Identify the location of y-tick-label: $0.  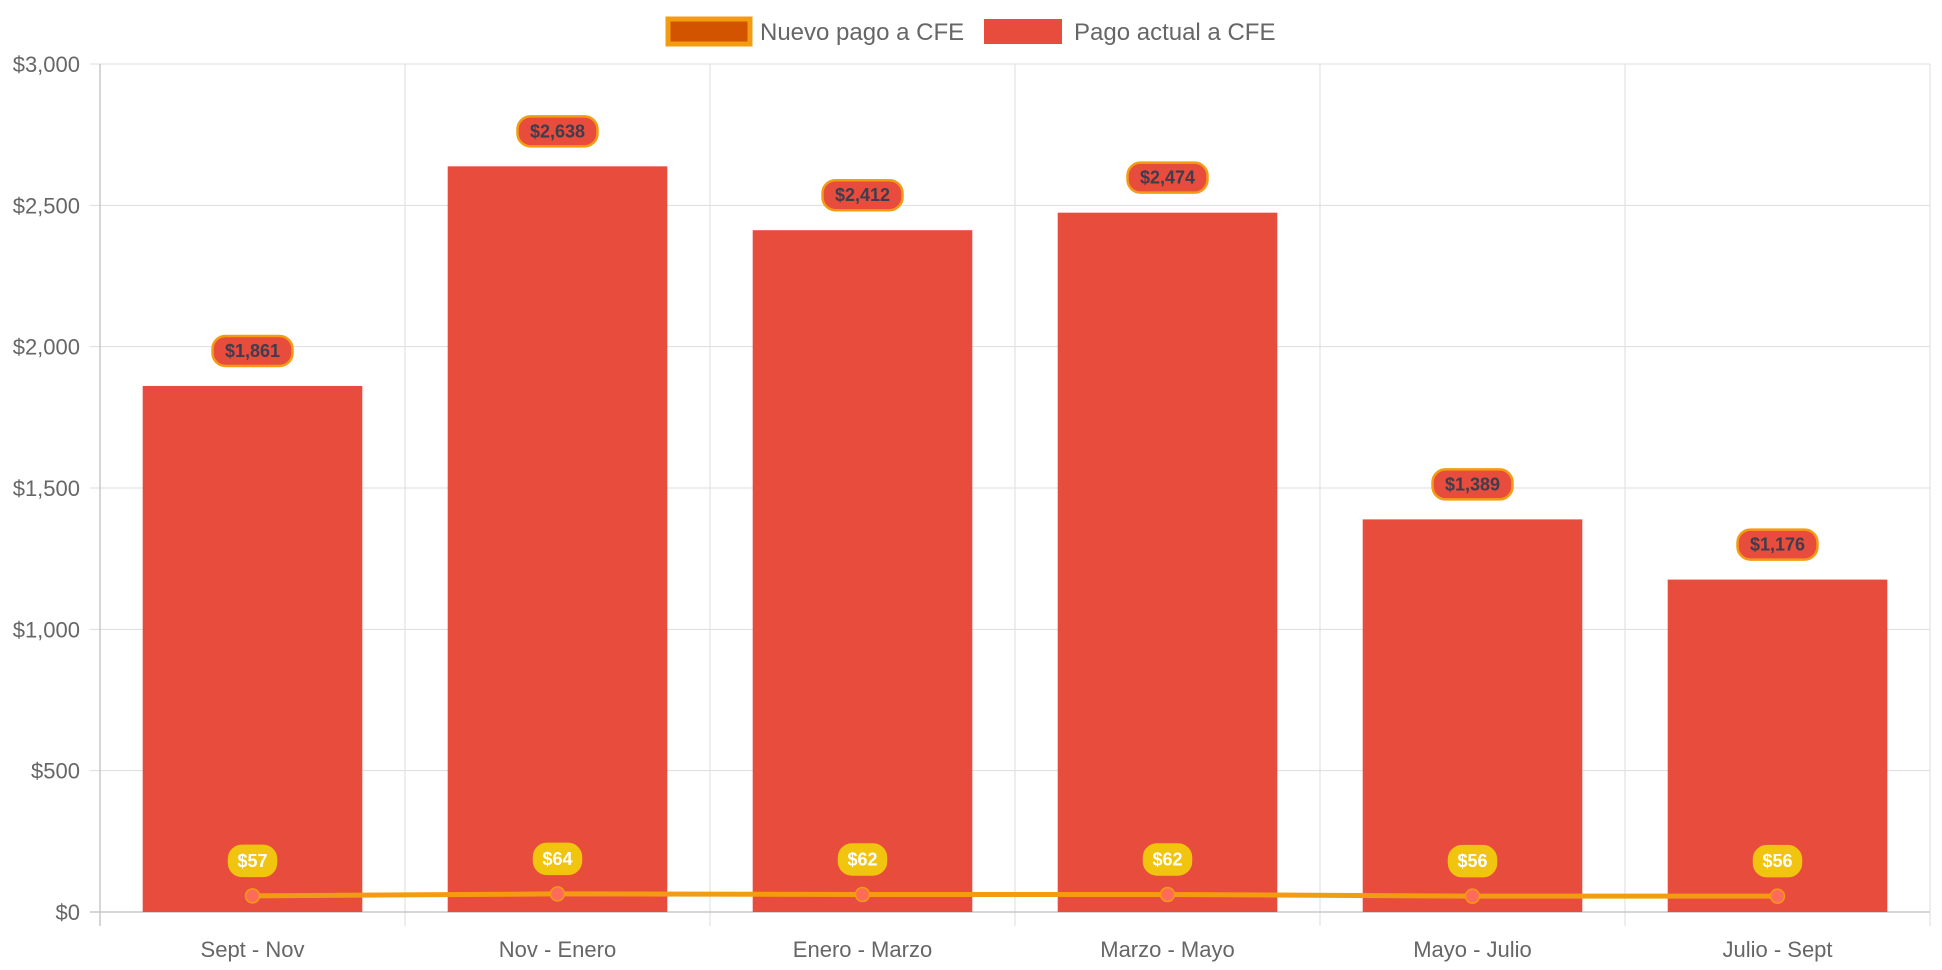
(68, 912).